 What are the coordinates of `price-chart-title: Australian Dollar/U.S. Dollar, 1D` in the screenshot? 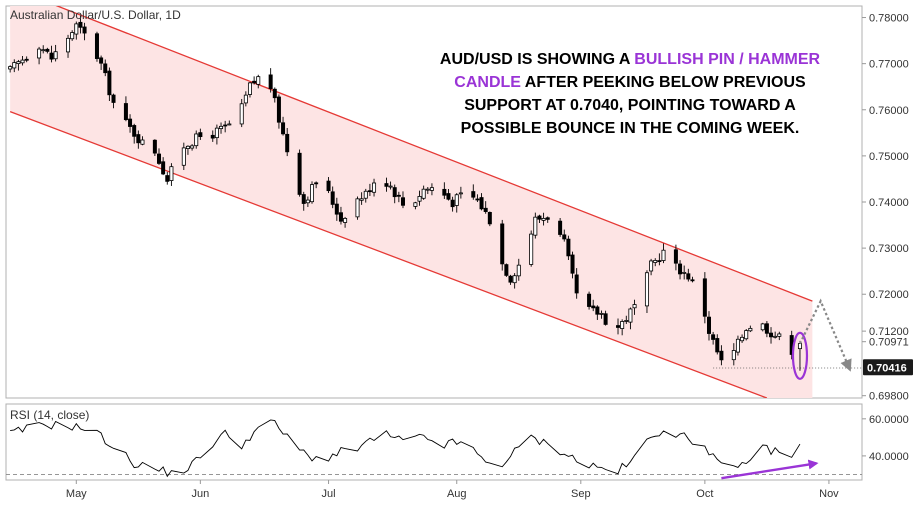 It's located at (95, 15).